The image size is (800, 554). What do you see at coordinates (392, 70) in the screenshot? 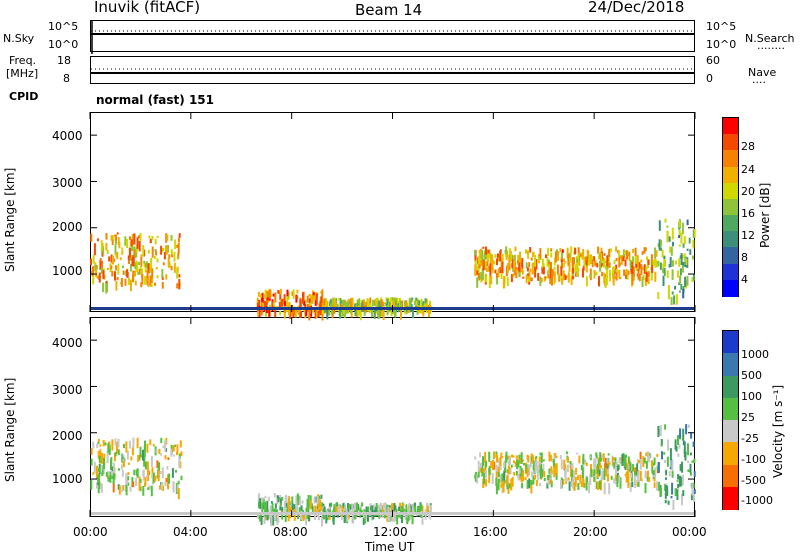
I see `freq-panel` at bounding box center [392, 70].